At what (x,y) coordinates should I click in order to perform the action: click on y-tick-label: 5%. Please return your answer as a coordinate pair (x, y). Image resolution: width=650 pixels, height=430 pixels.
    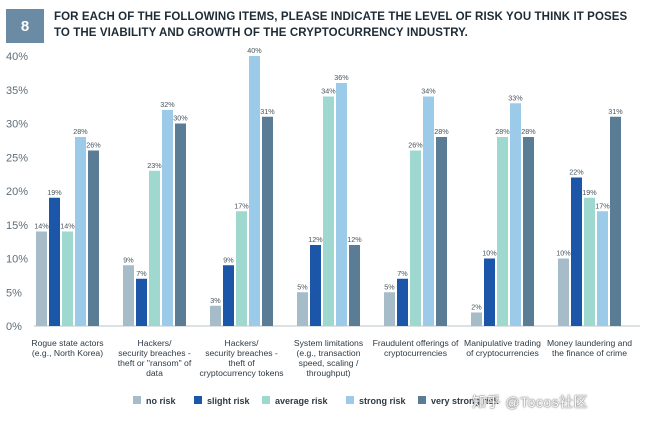
    Looking at the image, I should click on (14, 293).